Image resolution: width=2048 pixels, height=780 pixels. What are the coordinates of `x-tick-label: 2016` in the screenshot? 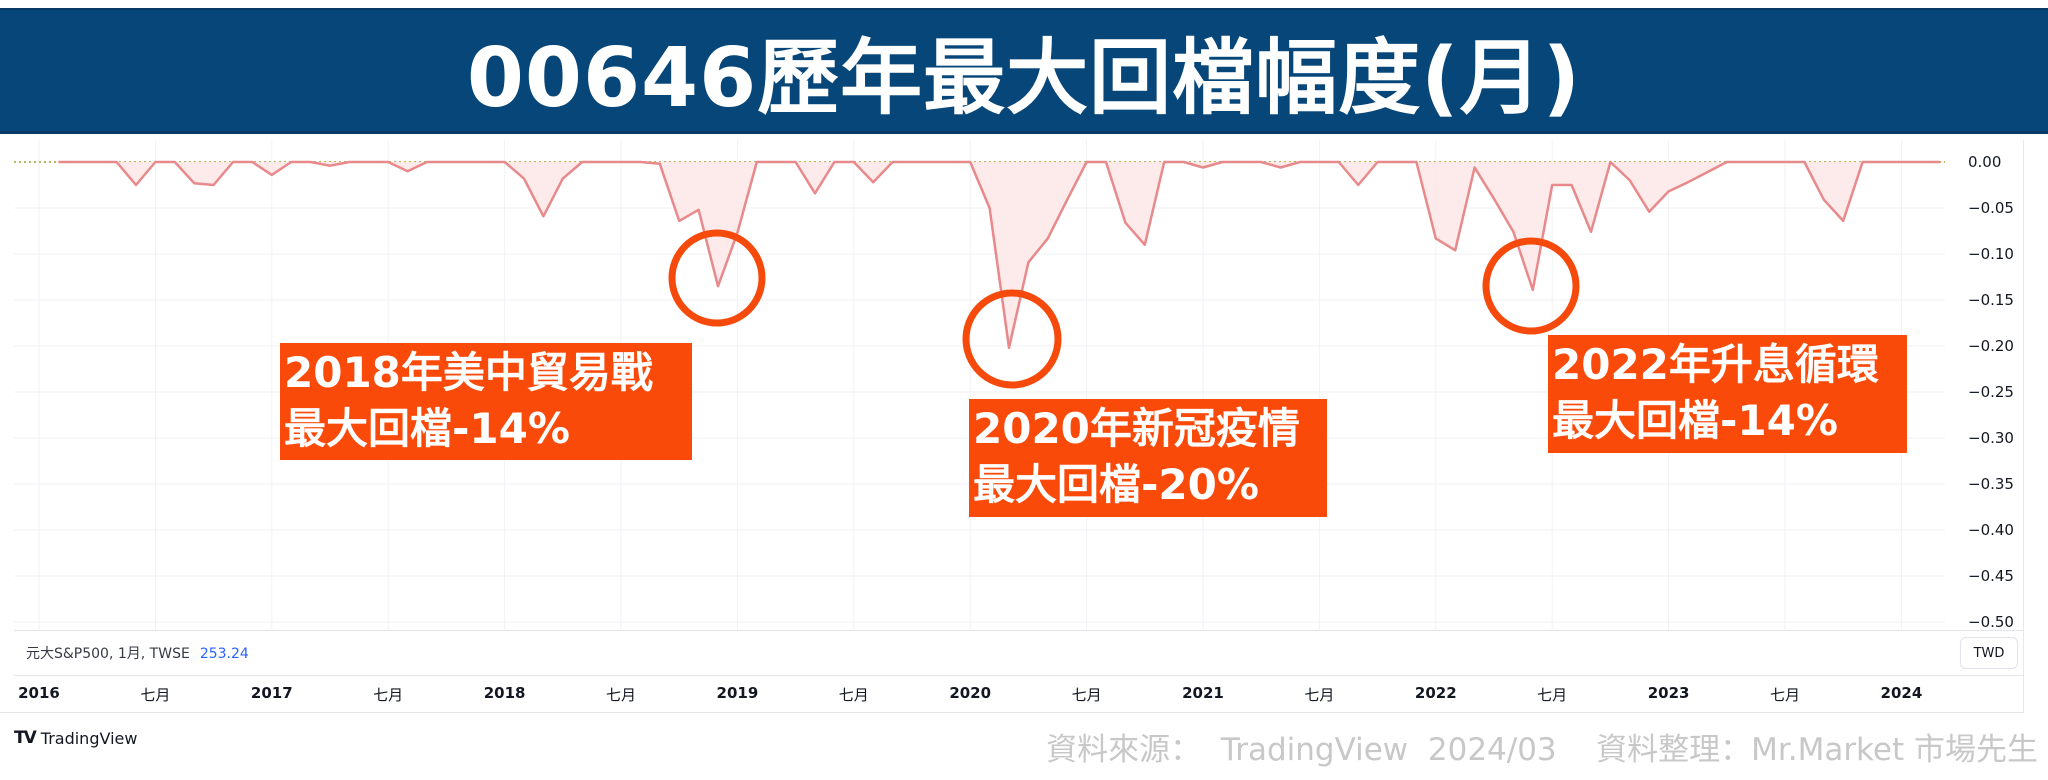 It's located at (39, 693).